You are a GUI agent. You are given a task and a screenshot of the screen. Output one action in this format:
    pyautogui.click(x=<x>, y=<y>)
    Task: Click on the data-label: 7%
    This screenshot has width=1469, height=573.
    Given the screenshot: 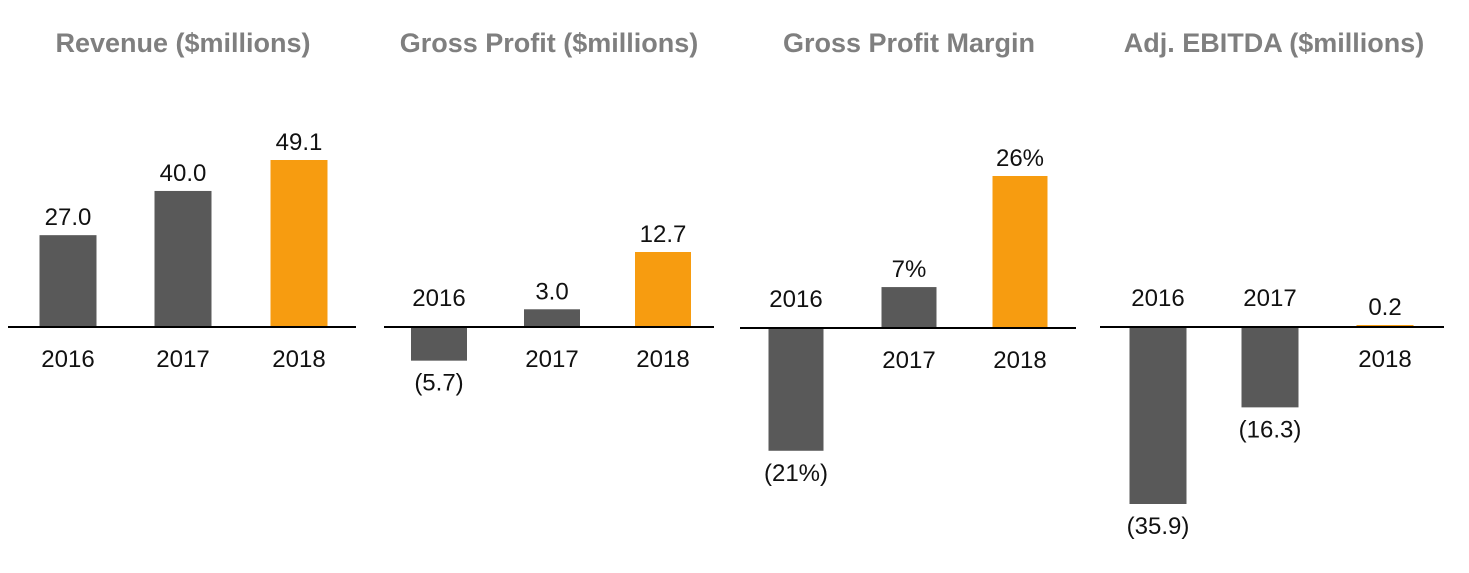 What is the action you would take?
    pyautogui.click(x=909, y=269)
    